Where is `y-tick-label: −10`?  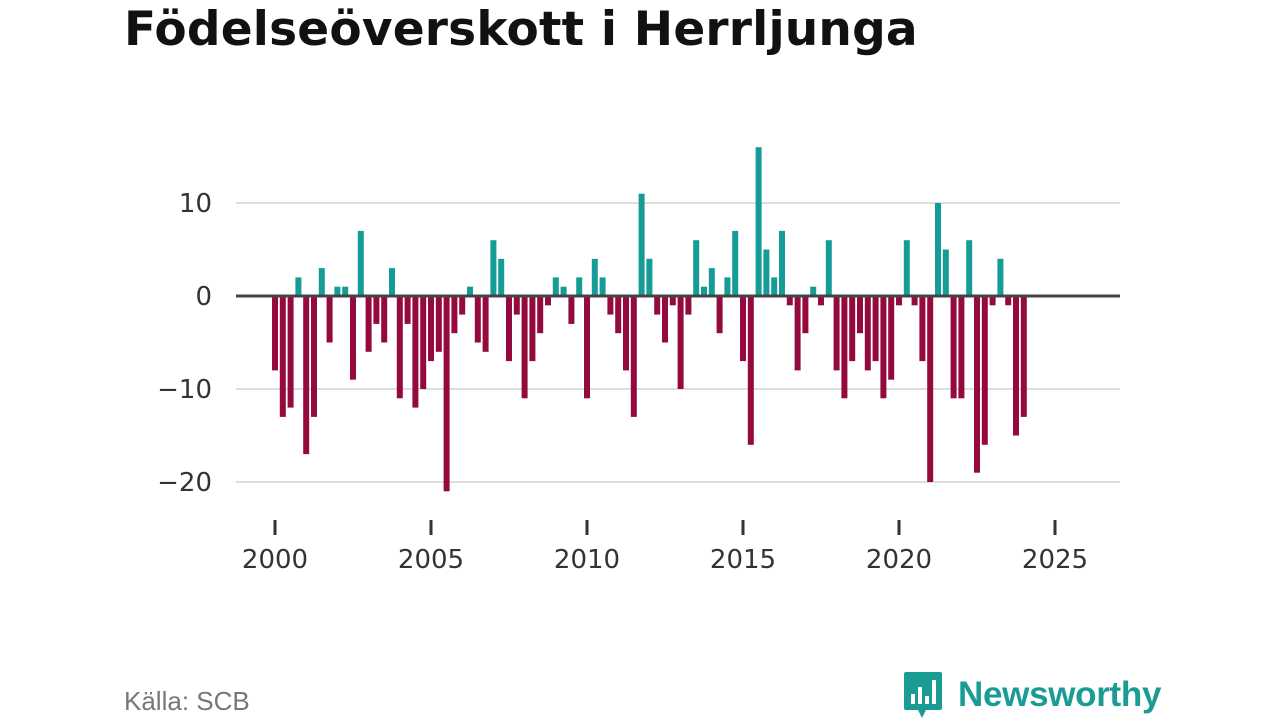 y-tick-label: −10 is located at coordinates (184, 390).